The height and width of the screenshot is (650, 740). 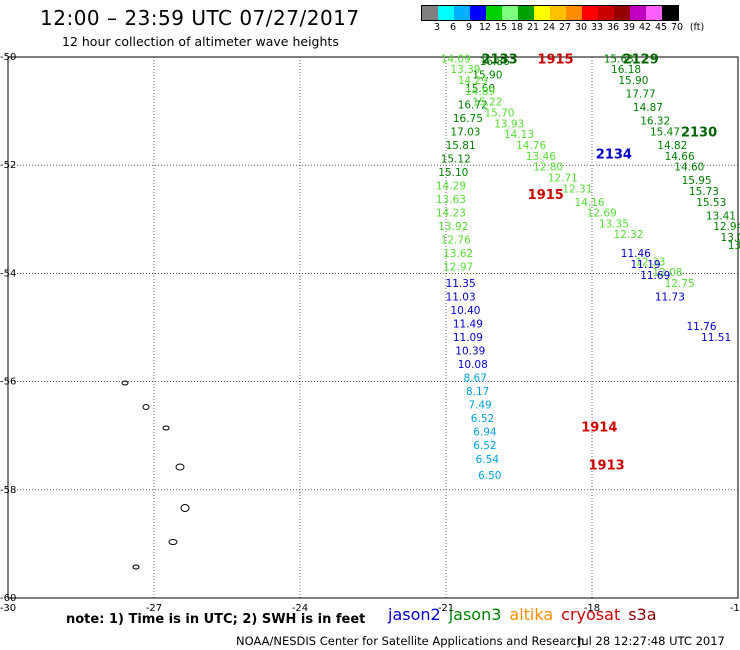 What do you see at coordinates (451, 187) in the screenshot?
I see `swh-value: 14.29` at bounding box center [451, 187].